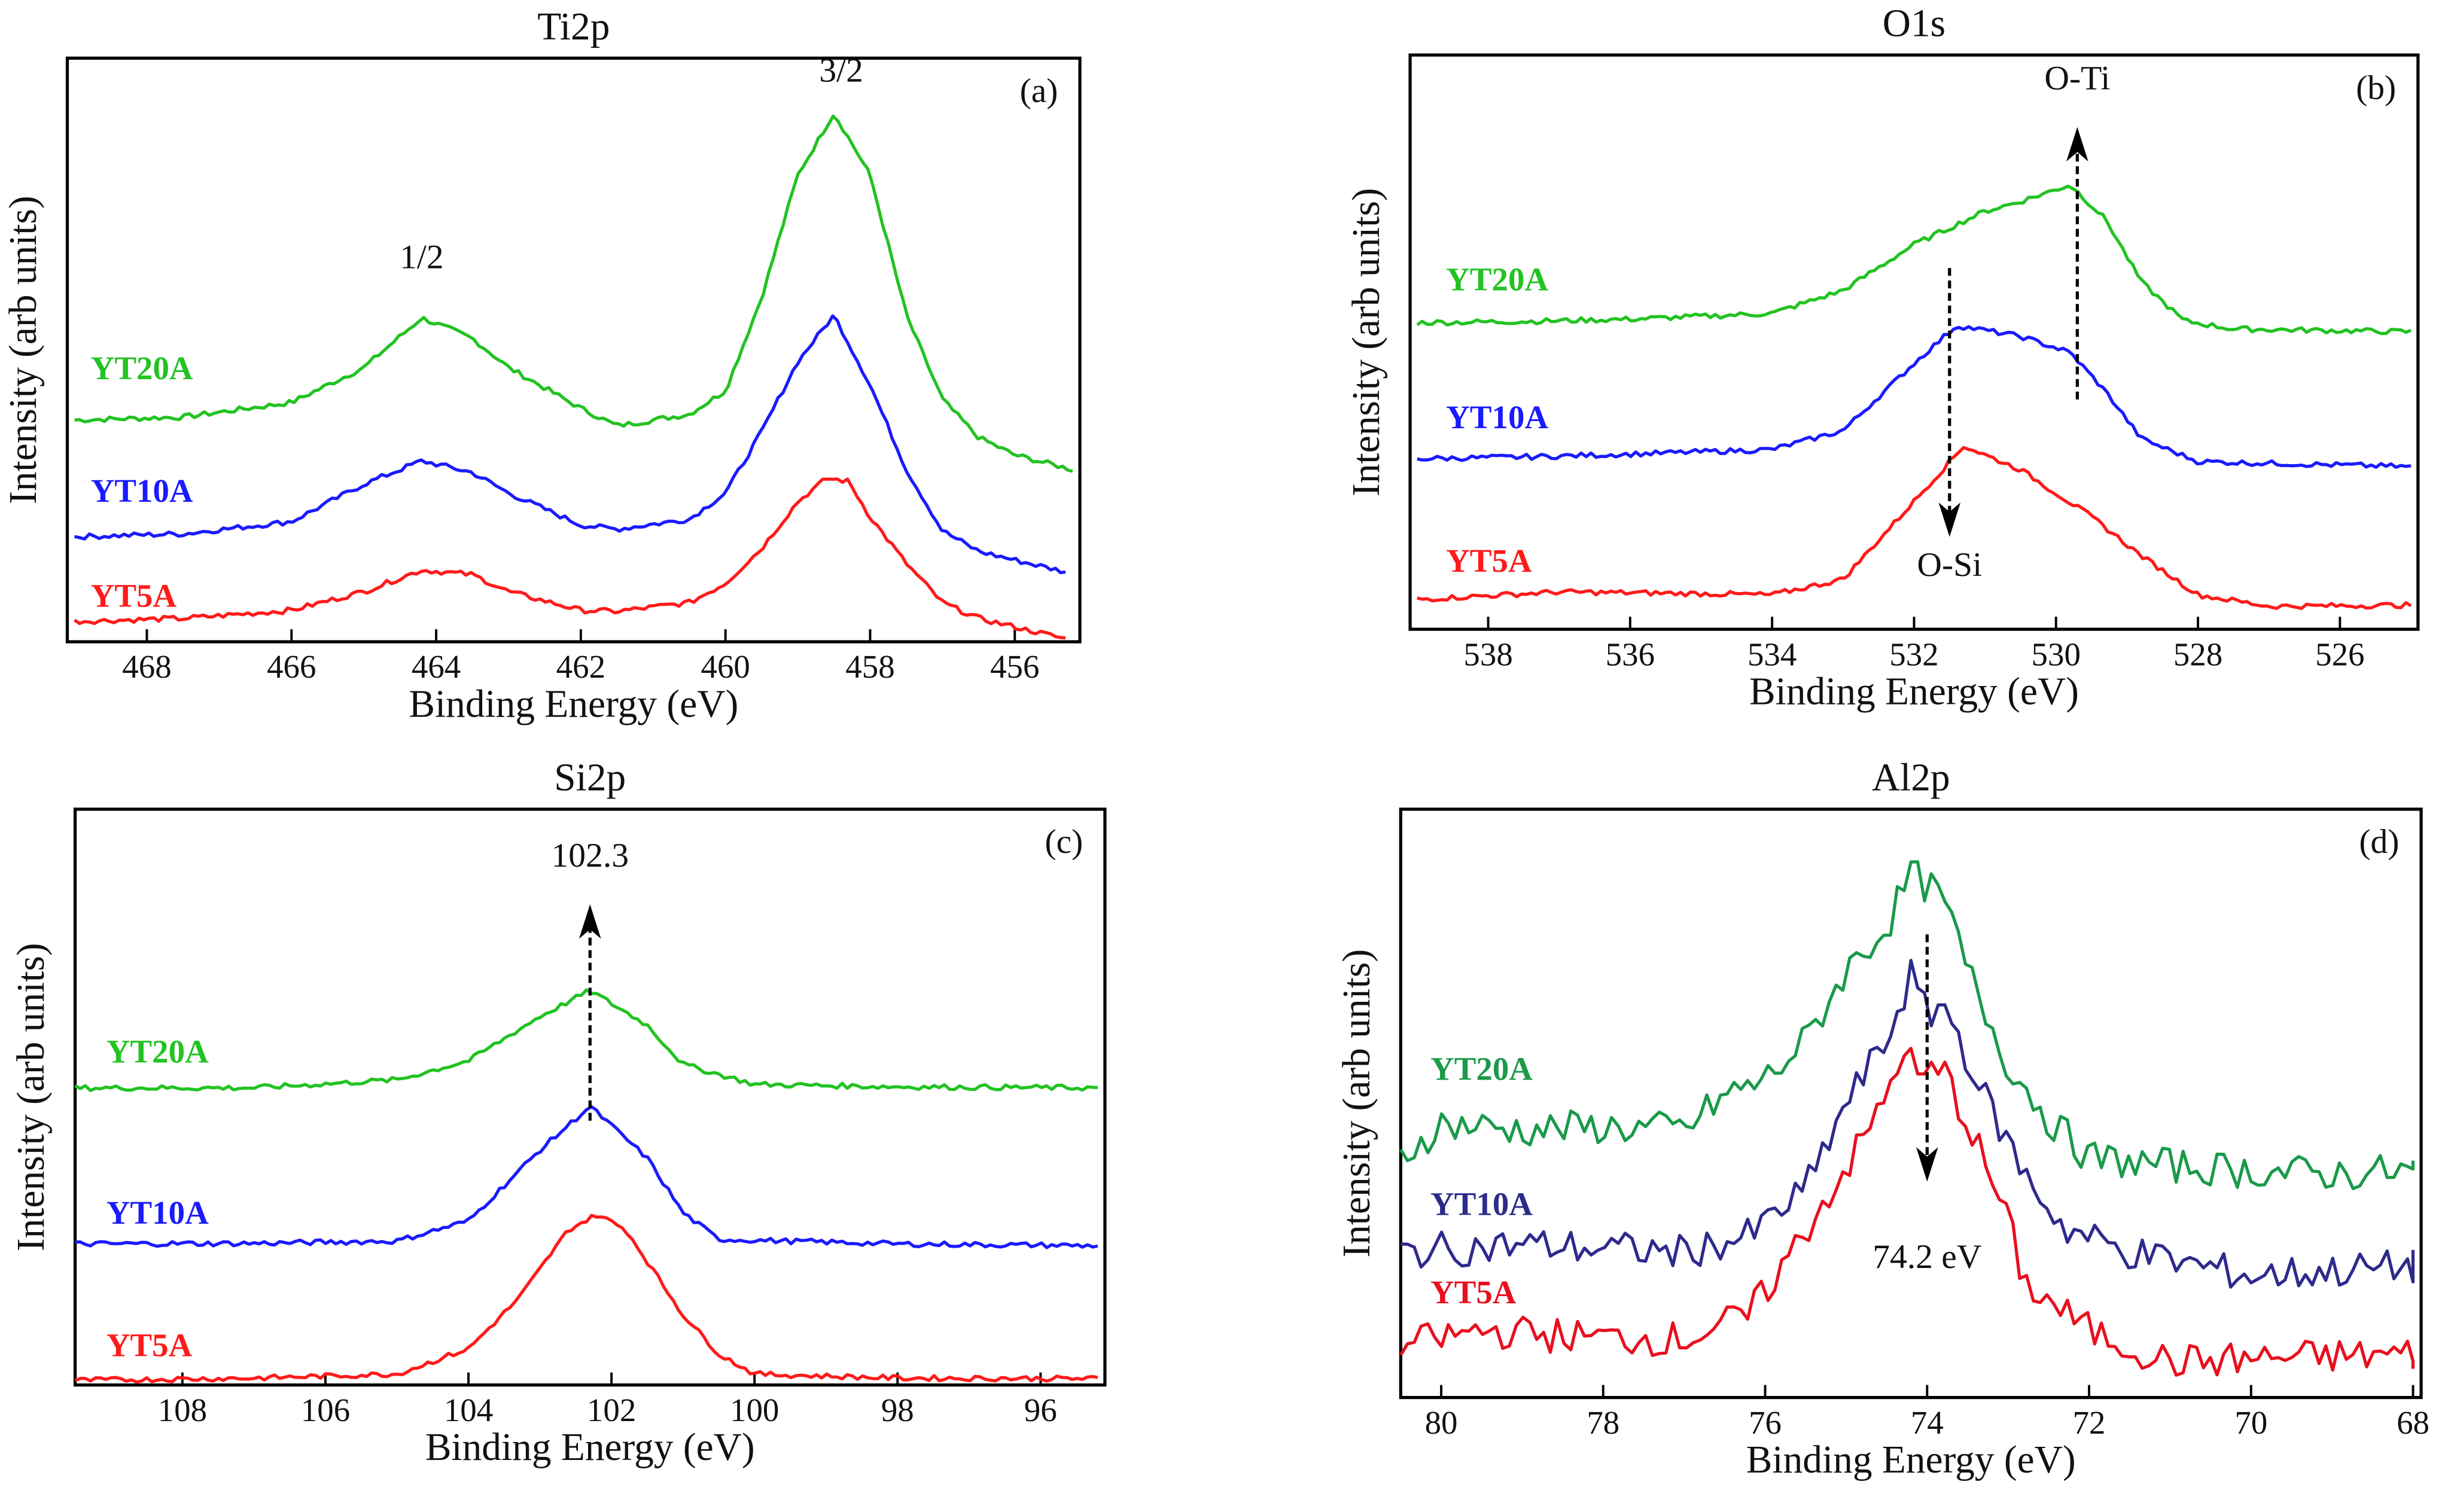 The image size is (2454, 1512). Describe the element at coordinates (1630, 654) in the screenshot. I see `x-tick-label: 536` at that location.